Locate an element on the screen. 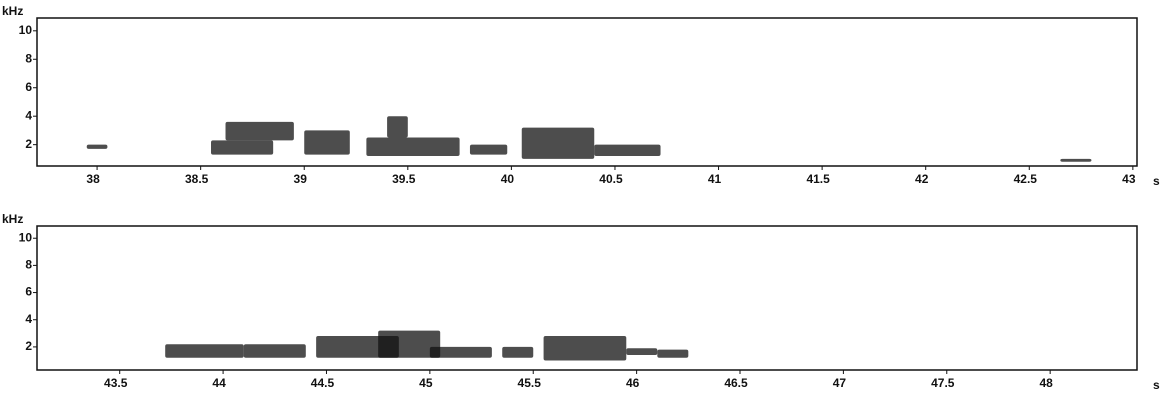  x-tick-label: 43.5 is located at coordinates (116, 383).